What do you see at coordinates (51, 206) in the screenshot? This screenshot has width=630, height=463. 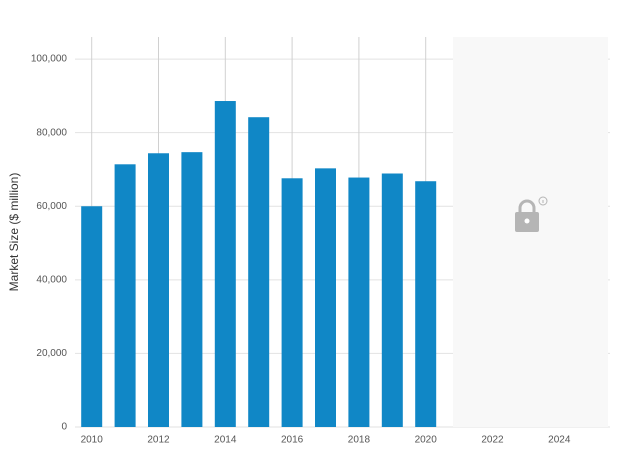 I see `y-tick-label: 60,000` at bounding box center [51, 206].